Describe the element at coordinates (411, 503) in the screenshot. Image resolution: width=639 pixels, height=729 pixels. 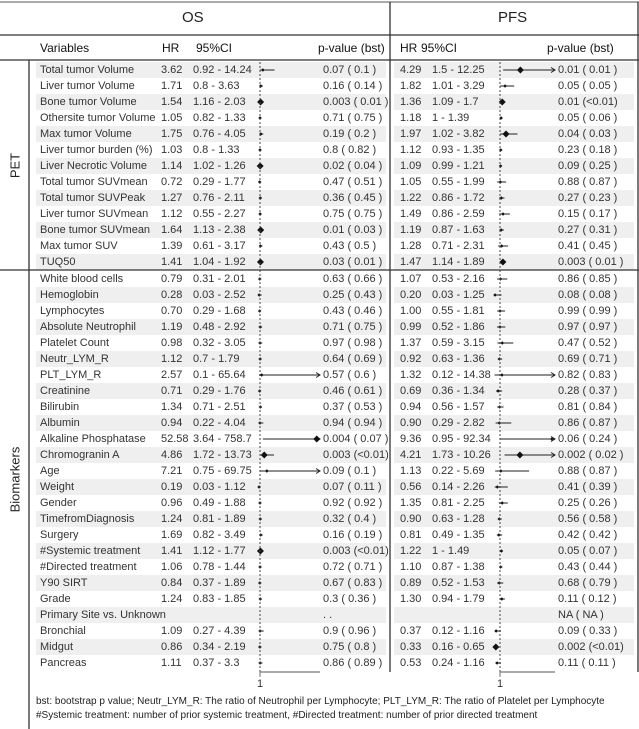
I see `pfs-hr: 1.35` at that location.